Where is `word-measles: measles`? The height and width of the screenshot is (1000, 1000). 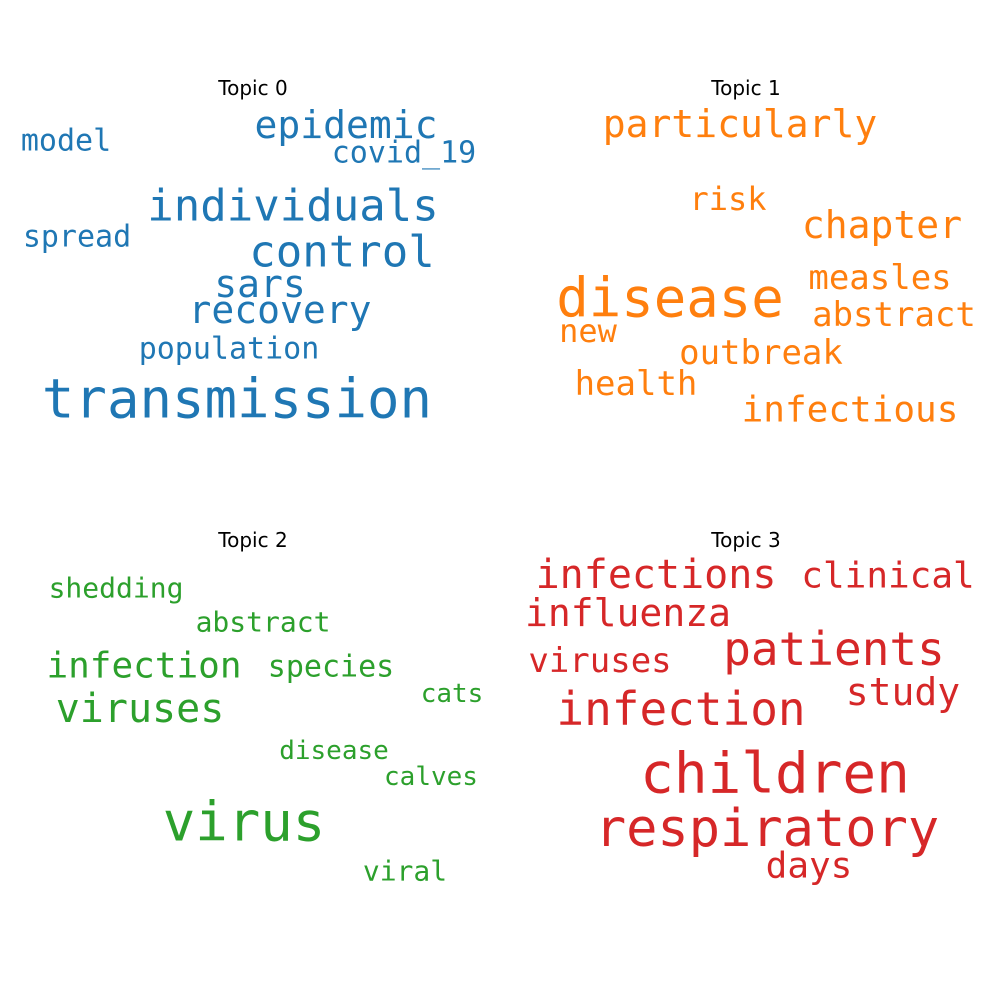
word-measles: measles is located at coordinates (879, 278).